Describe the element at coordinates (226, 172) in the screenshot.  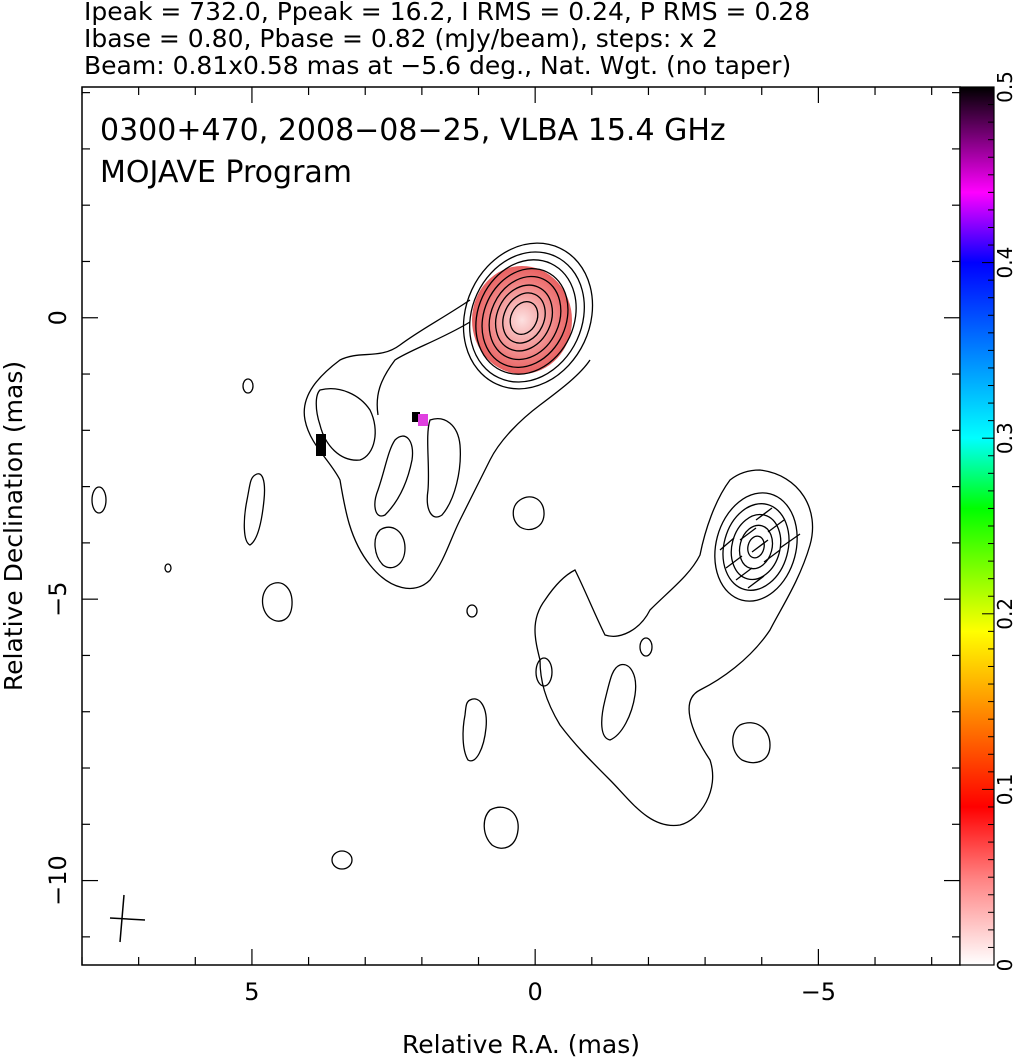
I see `chart-subtitle: MOJAVE Program` at that location.